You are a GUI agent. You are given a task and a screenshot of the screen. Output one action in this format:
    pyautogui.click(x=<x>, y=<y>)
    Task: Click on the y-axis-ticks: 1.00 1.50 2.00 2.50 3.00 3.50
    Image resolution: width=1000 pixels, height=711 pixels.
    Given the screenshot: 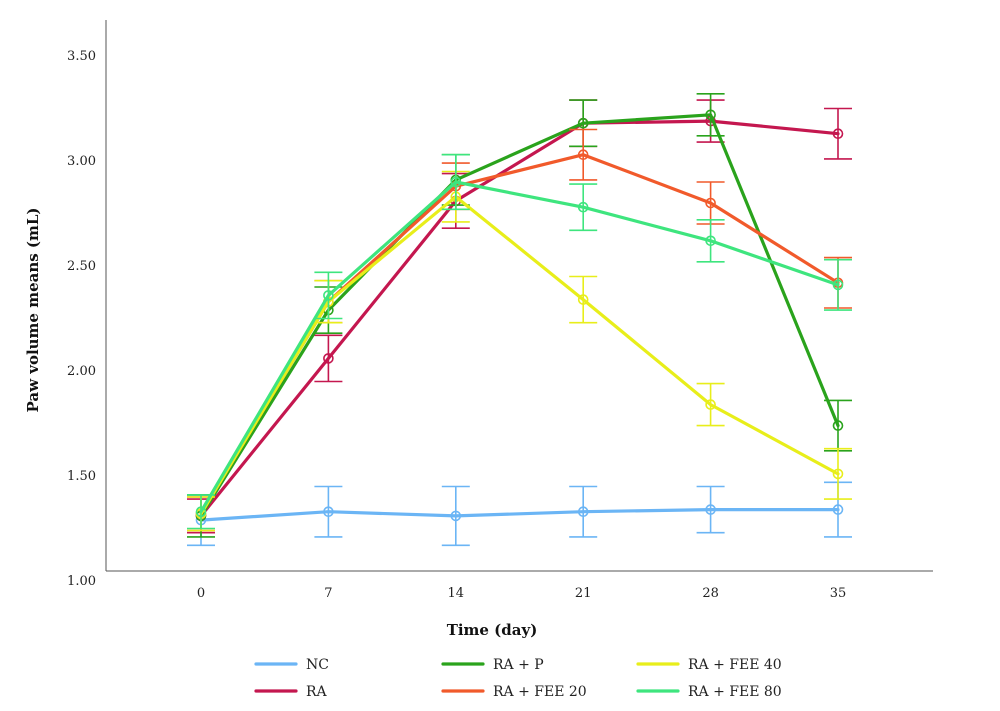 What is the action you would take?
    pyautogui.click(x=81, y=319)
    